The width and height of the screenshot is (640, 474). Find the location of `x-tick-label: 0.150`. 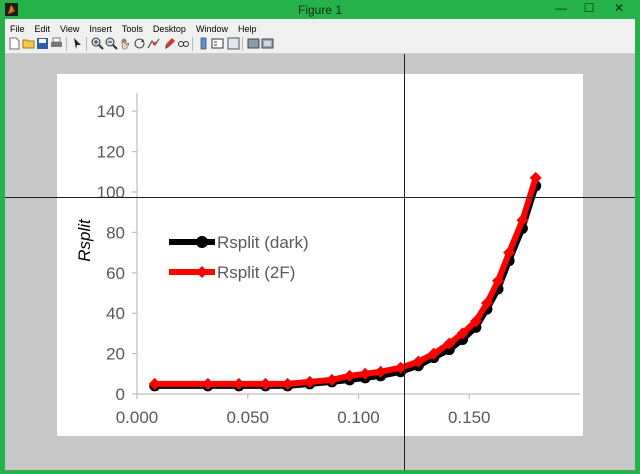

x-tick-label: 0.150 is located at coordinates (469, 417).